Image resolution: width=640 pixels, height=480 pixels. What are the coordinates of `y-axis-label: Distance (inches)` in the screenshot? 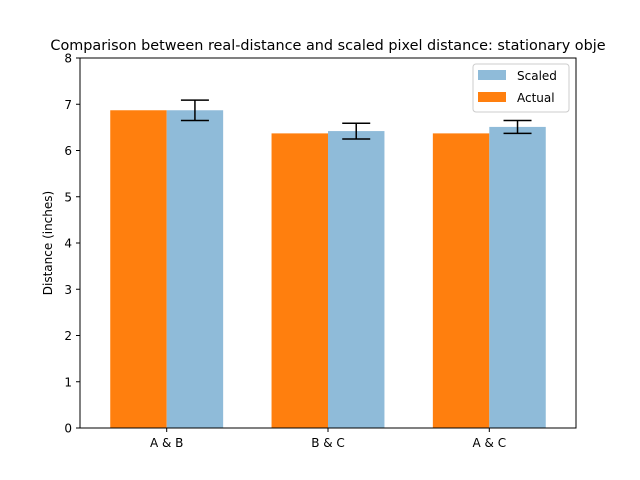 It's located at (48, 243).